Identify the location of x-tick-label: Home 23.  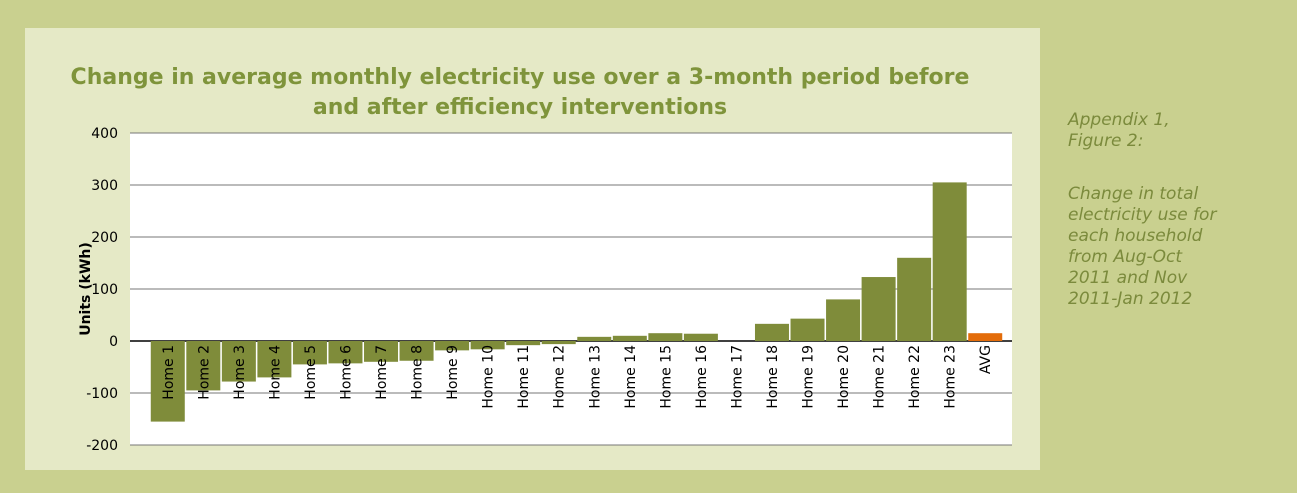
(951, 377).